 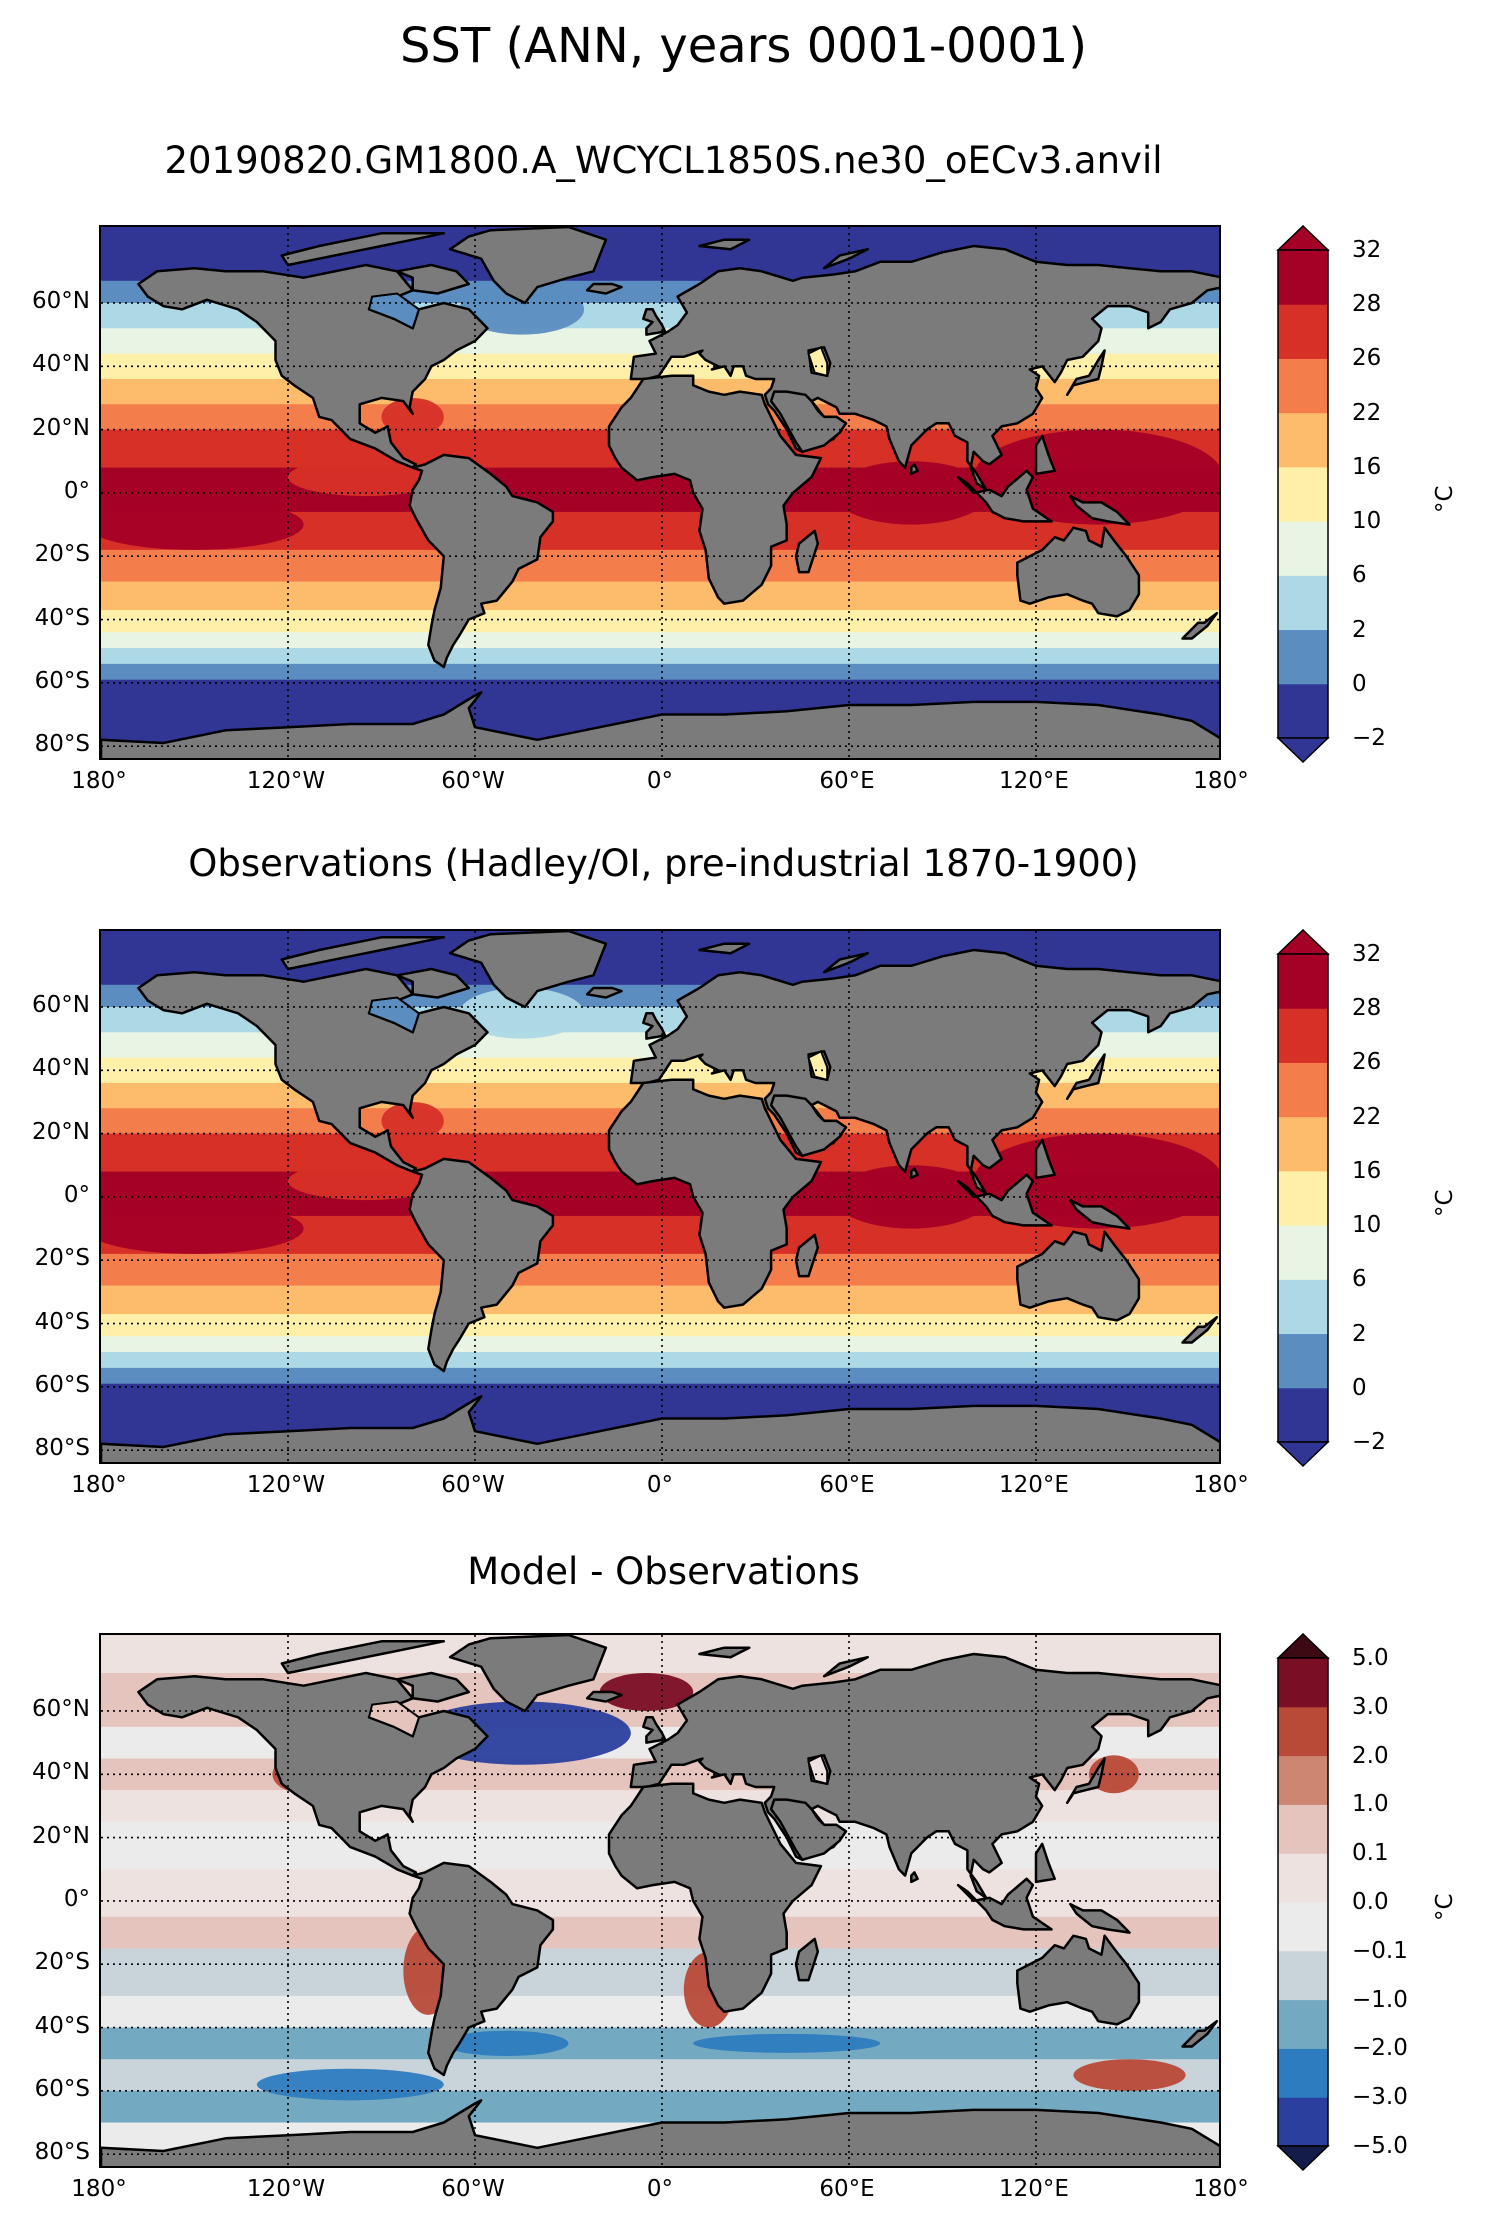 I want to click on lon-tick-label: 60°E, so click(x=847, y=1485).